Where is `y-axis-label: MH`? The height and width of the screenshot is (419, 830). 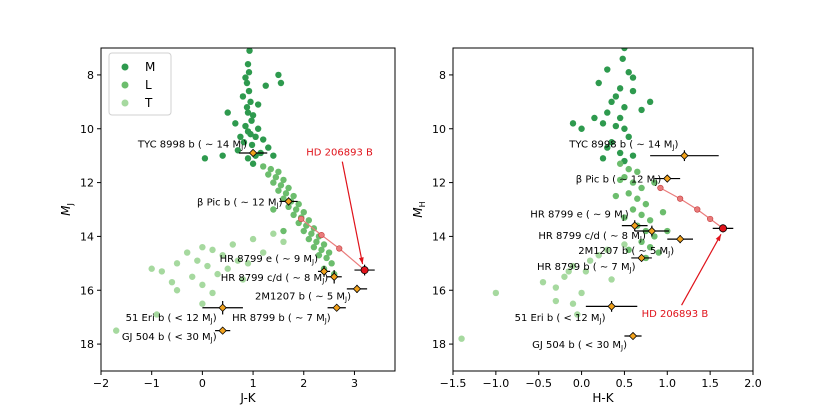
y-axis-label: MH is located at coordinates (419, 209).